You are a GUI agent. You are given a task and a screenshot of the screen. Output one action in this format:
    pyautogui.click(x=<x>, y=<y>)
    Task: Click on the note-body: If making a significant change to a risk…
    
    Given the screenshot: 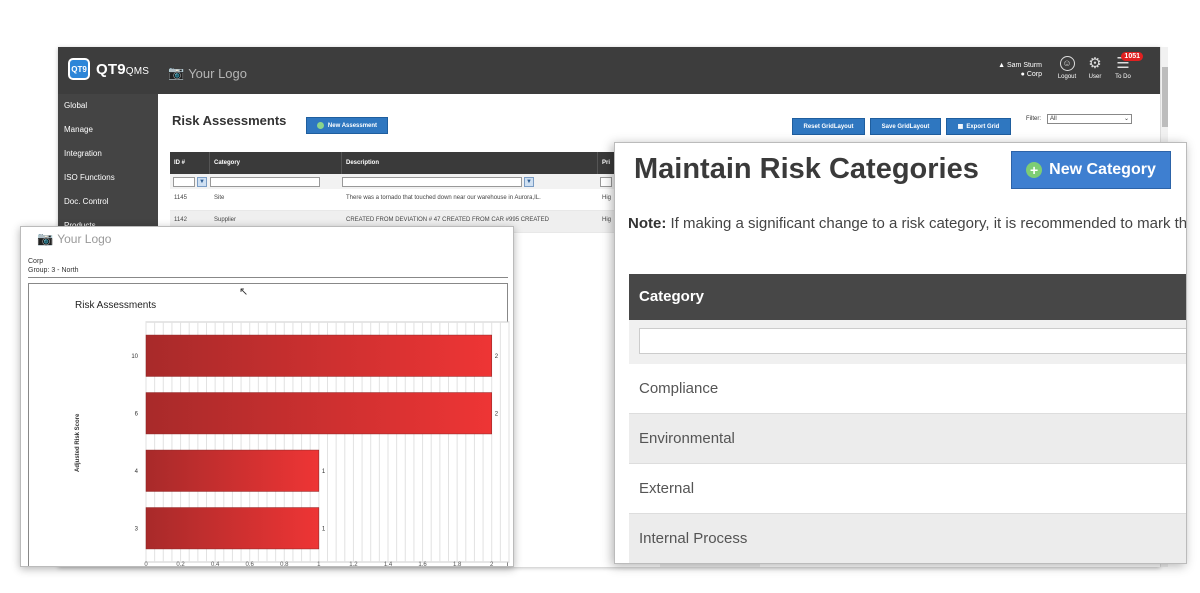 What is the action you would take?
    pyautogui.click(x=926, y=223)
    